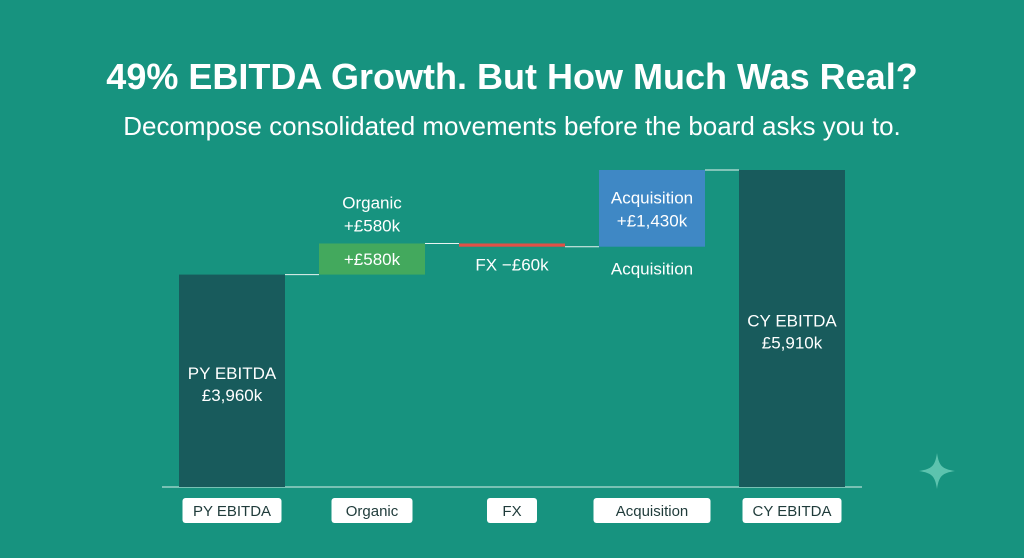  Describe the element at coordinates (232, 373) in the screenshot. I see `bar-label-py-ebitda-name: PY EBITDA` at that location.